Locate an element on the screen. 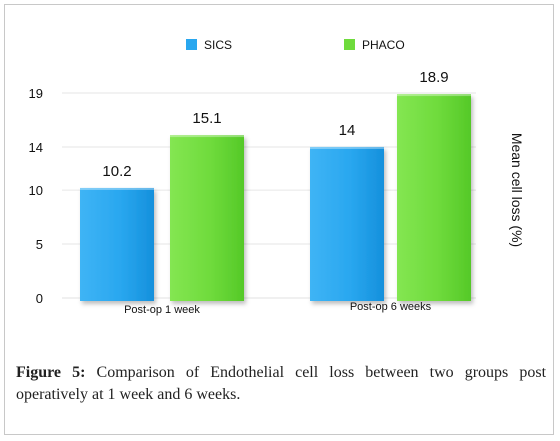 This screenshot has height=441, width=560. legend: SICS PHACO is located at coordinates (295, 45).